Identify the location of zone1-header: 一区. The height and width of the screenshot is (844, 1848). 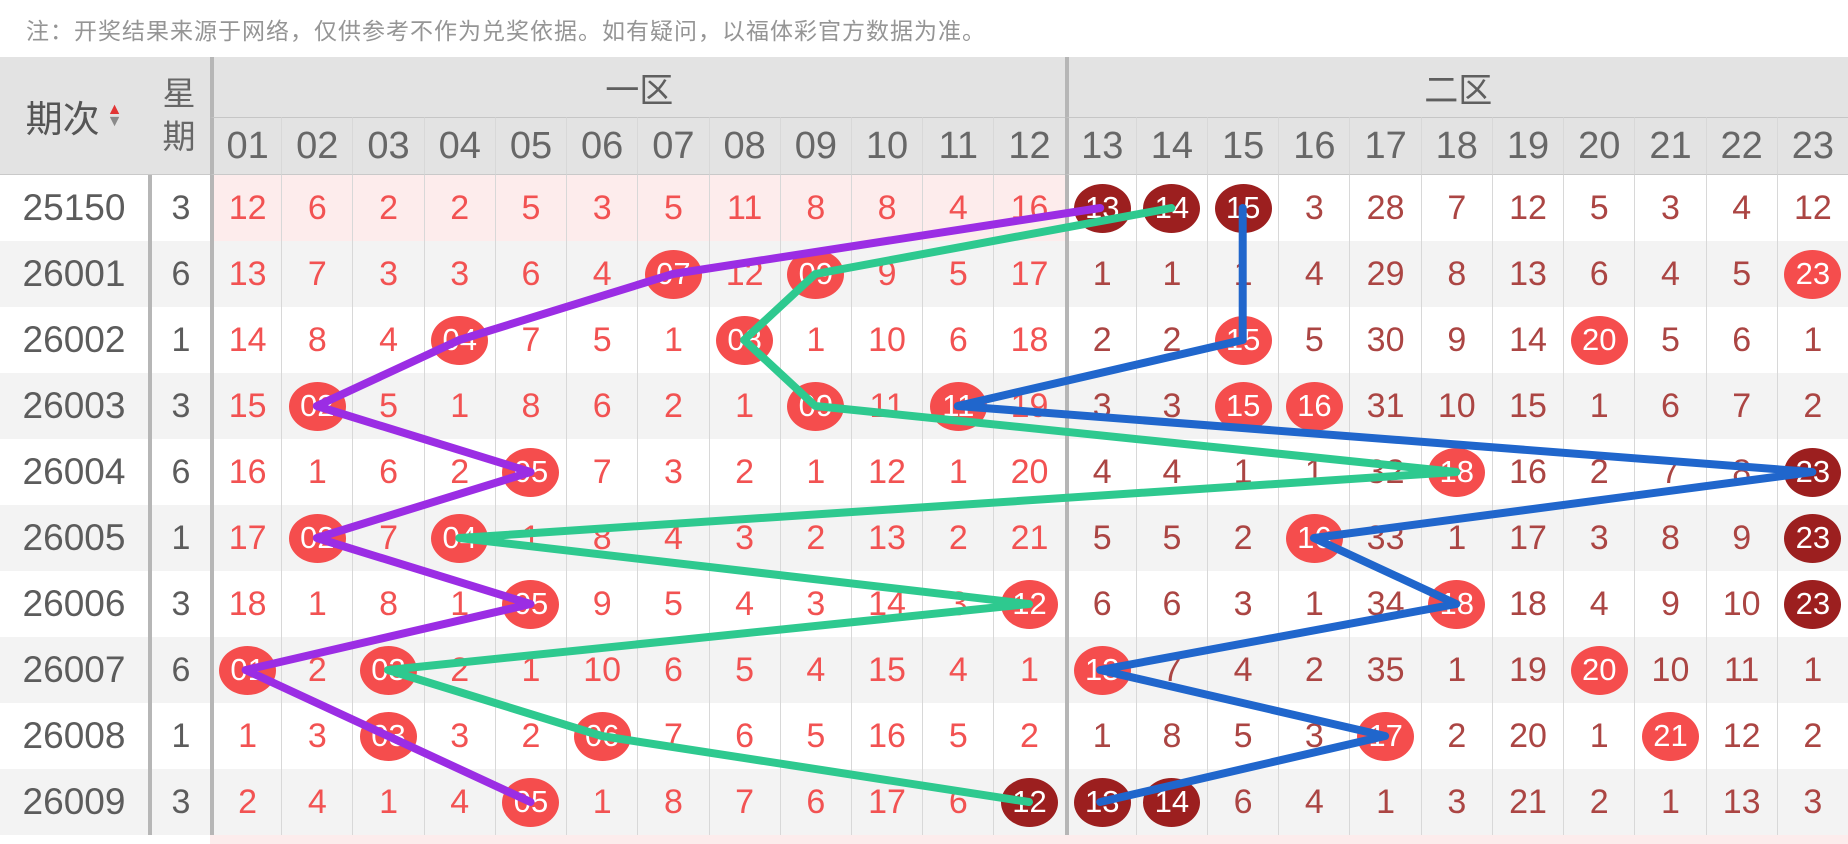
(637, 87).